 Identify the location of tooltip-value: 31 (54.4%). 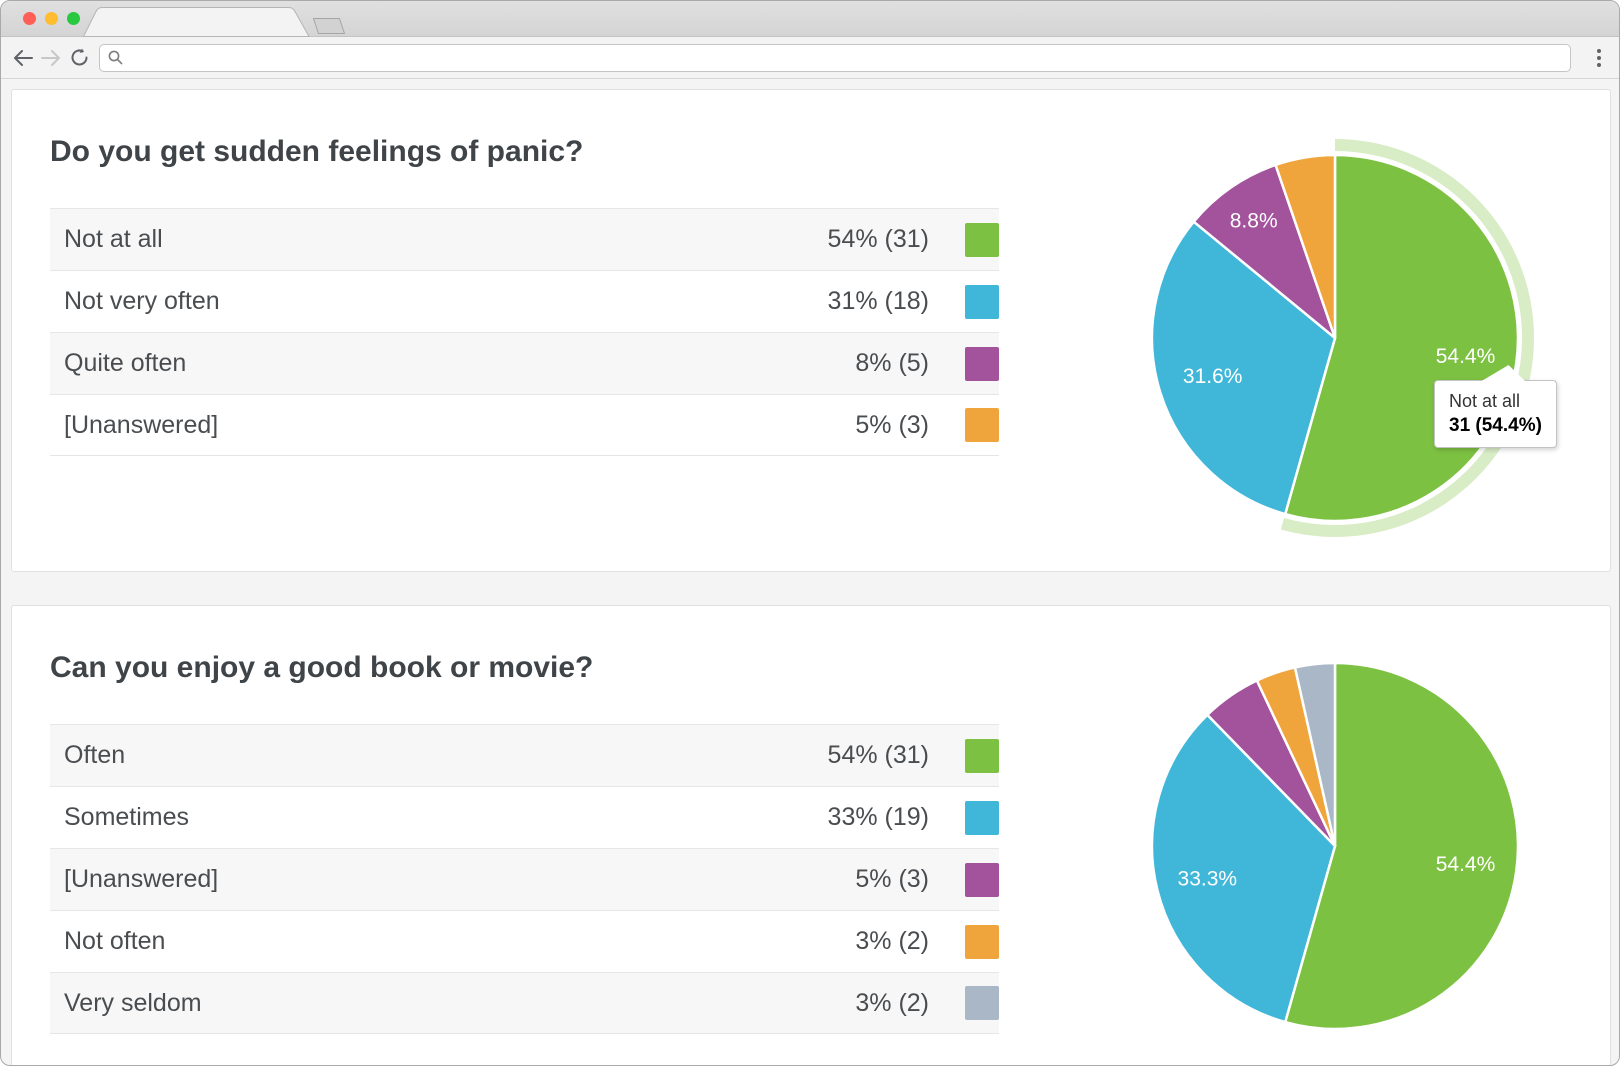
(1495, 425).